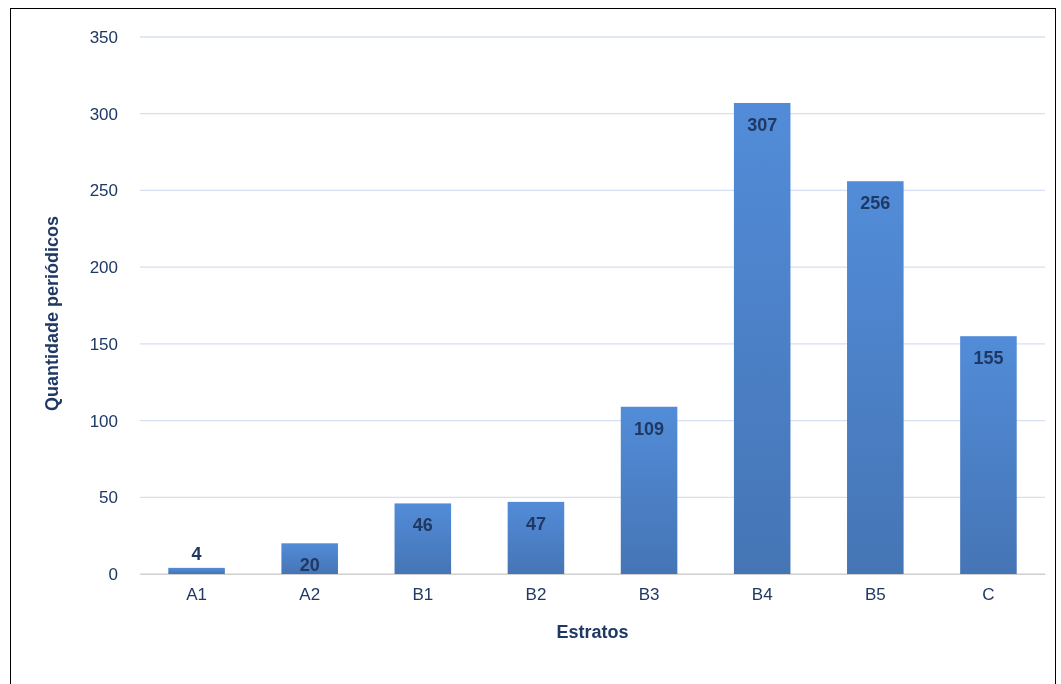 Image resolution: width=1061 pixels, height=684 pixels. I want to click on data-label: 256, so click(875, 203).